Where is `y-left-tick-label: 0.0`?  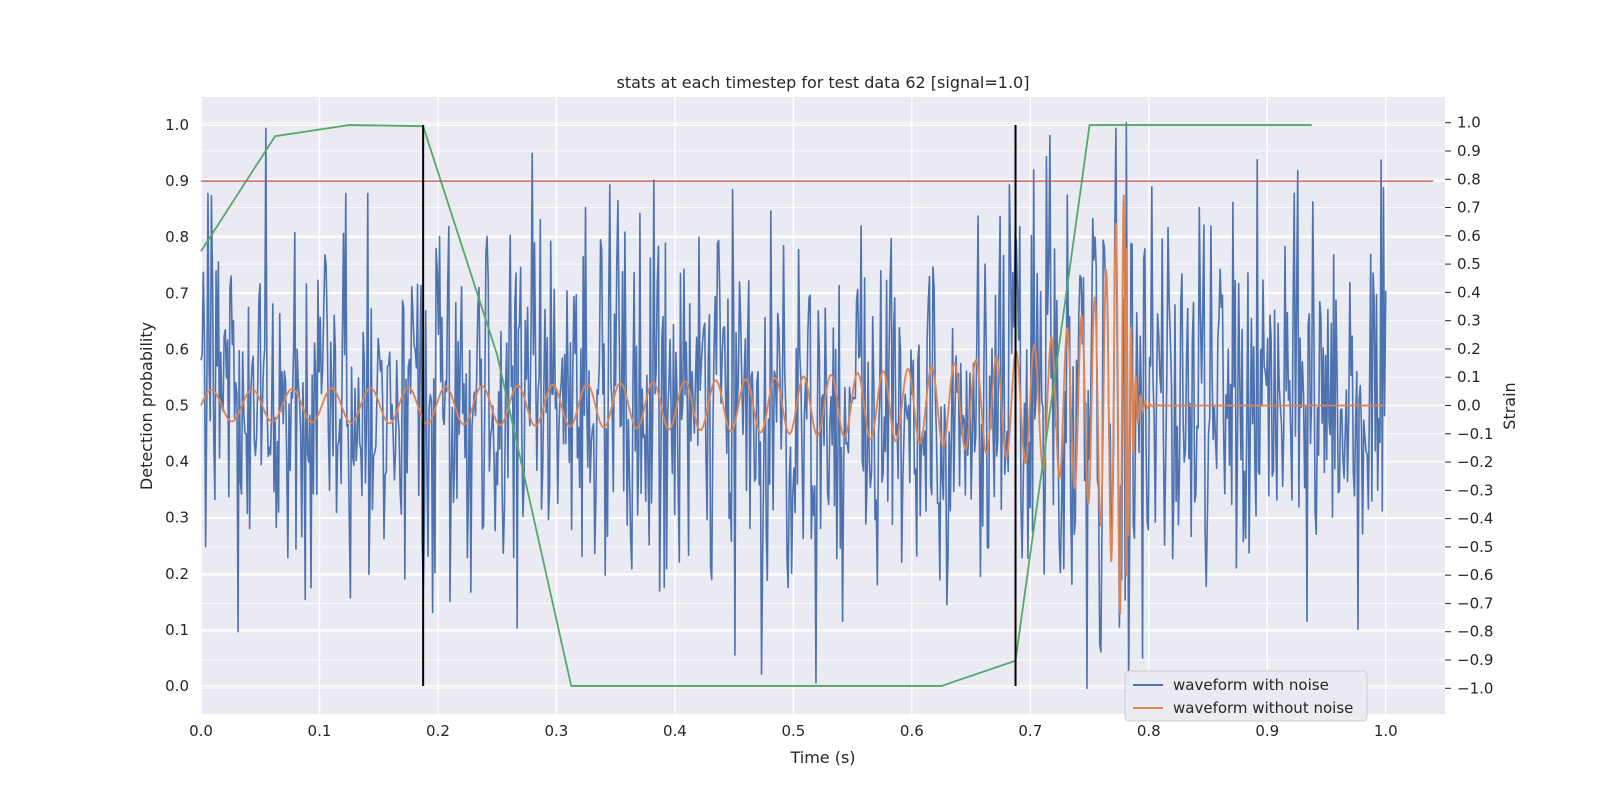 y-left-tick-label: 0.0 is located at coordinates (177, 686).